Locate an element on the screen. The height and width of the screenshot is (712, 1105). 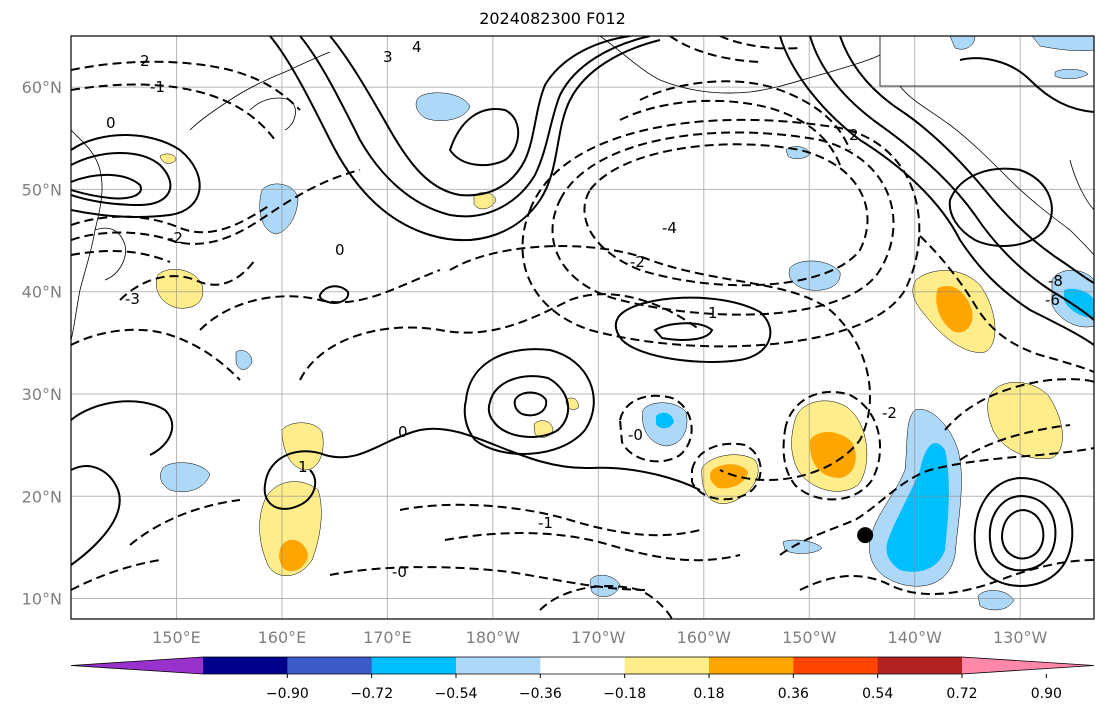
contour-label: -4 is located at coordinates (669, 228).